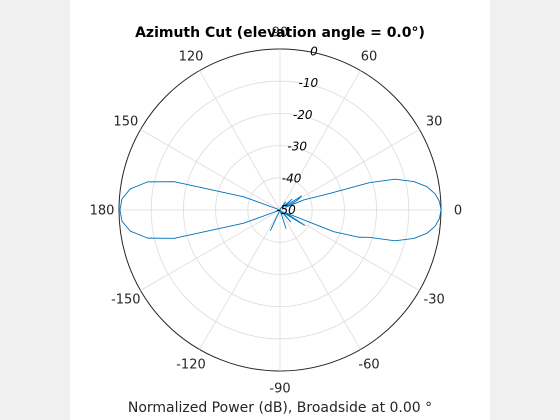  What do you see at coordinates (286, 210) in the screenshot?
I see `radial-tick-label: -50` at bounding box center [286, 210].